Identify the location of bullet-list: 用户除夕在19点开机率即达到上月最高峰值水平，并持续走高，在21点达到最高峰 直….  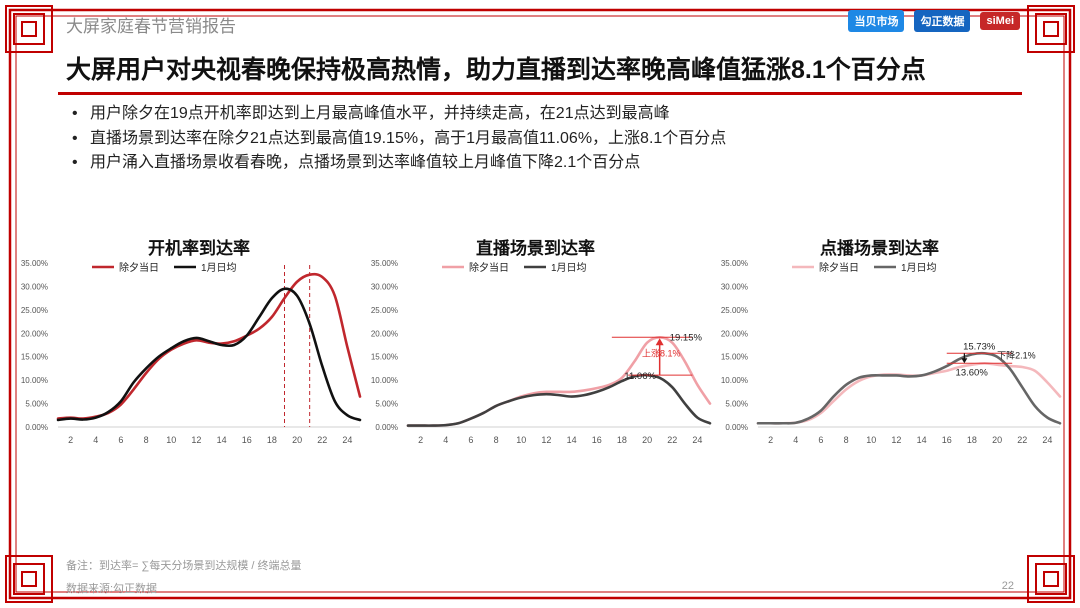
(536, 139).